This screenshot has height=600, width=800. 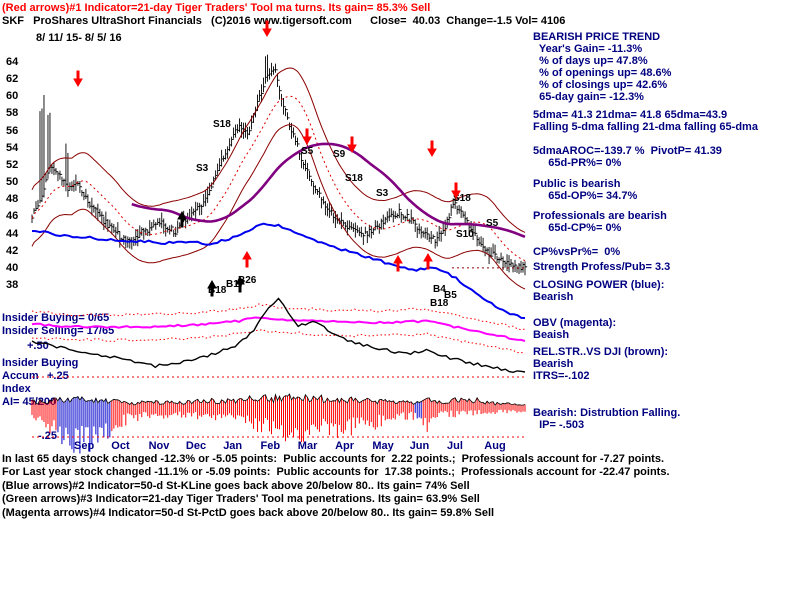 I want to click on analysis-block-6: Strength Profess/Pub= 3.3, so click(x=645, y=267).